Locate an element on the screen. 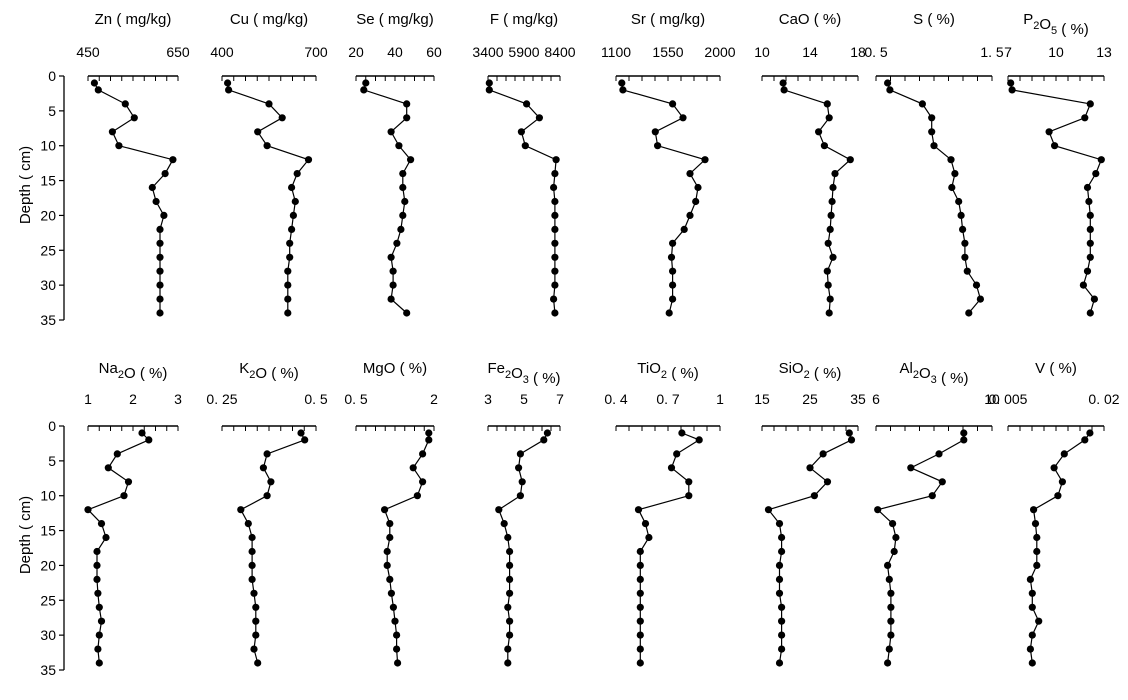 The width and height of the screenshot is (1128, 700). panel-title: MgO ( %) is located at coordinates (395, 368).